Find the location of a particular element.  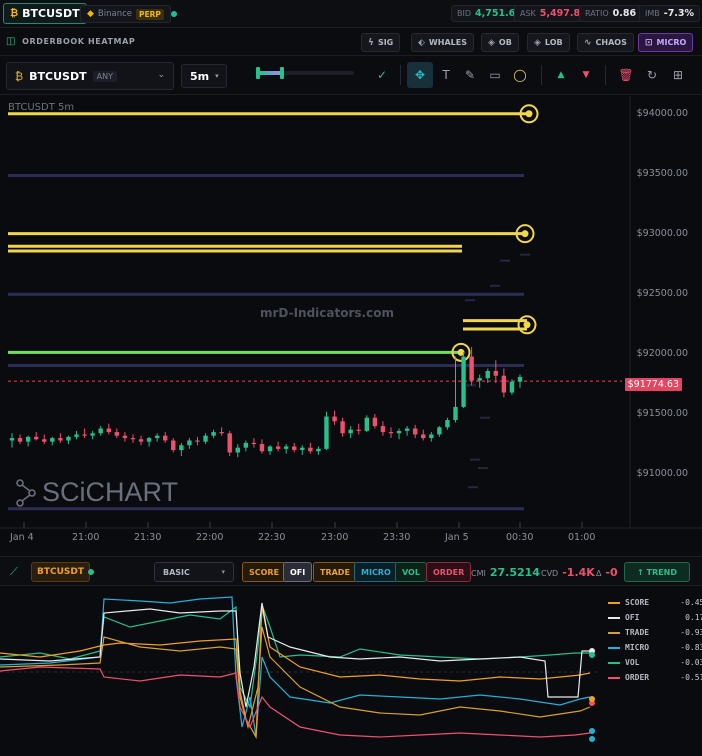

trash-icon: 🗑 is located at coordinates (626, 75).